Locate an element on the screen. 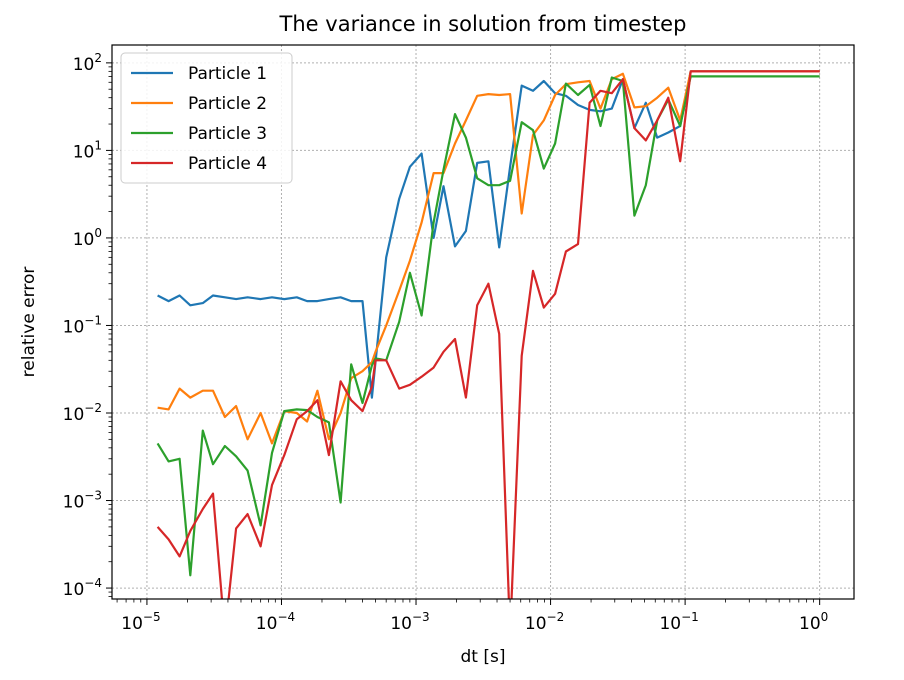 The image size is (904, 680). y-tick-exponent: −4 is located at coordinates (93, 583).